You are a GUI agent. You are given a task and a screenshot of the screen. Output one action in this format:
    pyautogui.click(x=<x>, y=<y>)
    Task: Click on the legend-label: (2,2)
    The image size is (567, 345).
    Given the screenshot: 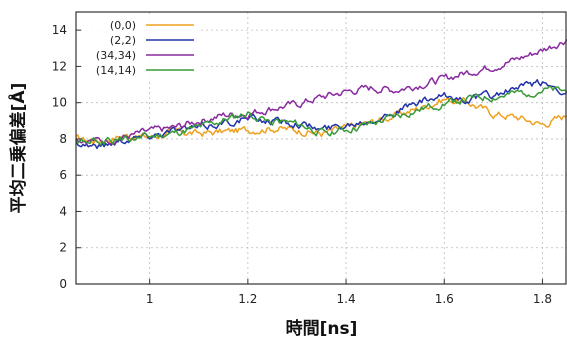 What is the action you would take?
    pyautogui.click(x=123, y=40)
    